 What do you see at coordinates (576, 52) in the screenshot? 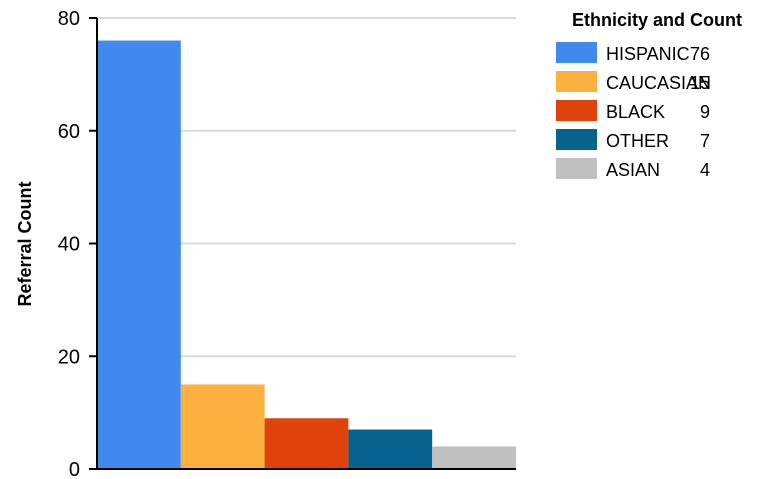
I see `legend-swatch-hispanic` at bounding box center [576, 52].